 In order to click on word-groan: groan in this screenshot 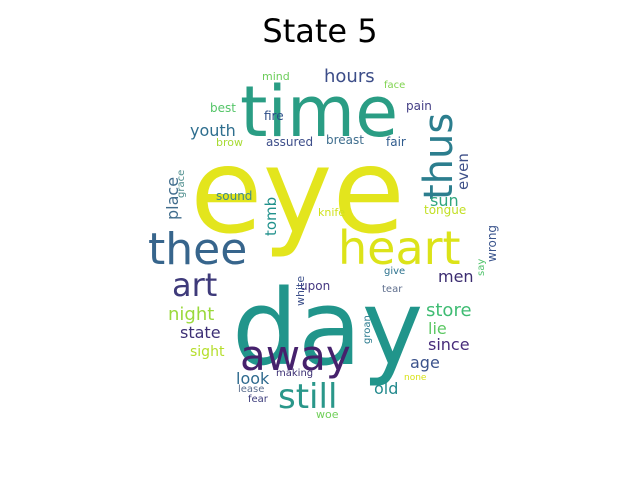, I will do `click(367, 329)`.